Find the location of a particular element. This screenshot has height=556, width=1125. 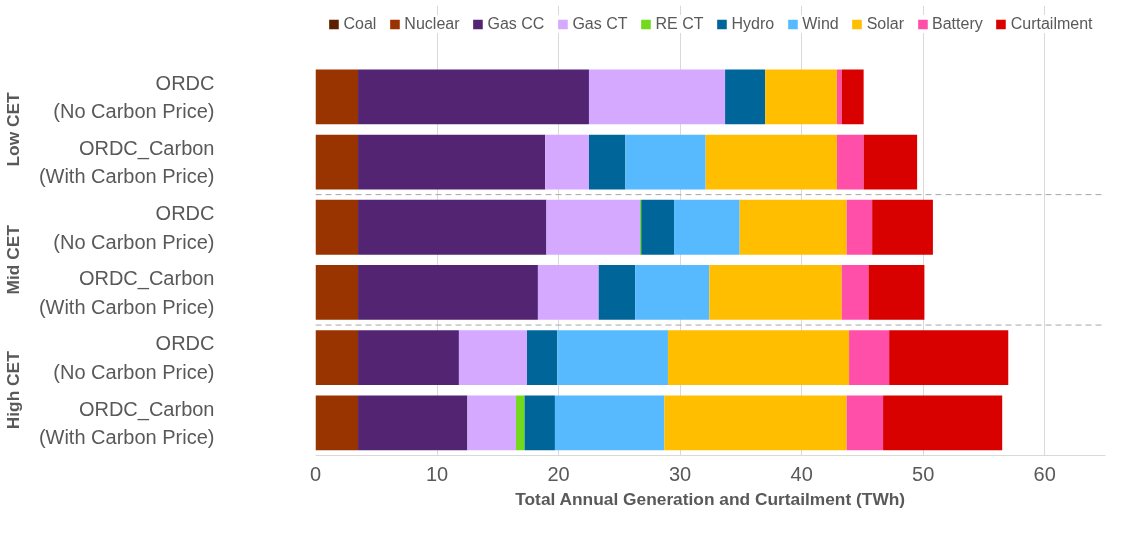

text: Mid CET is located at coordinates (13, 259).